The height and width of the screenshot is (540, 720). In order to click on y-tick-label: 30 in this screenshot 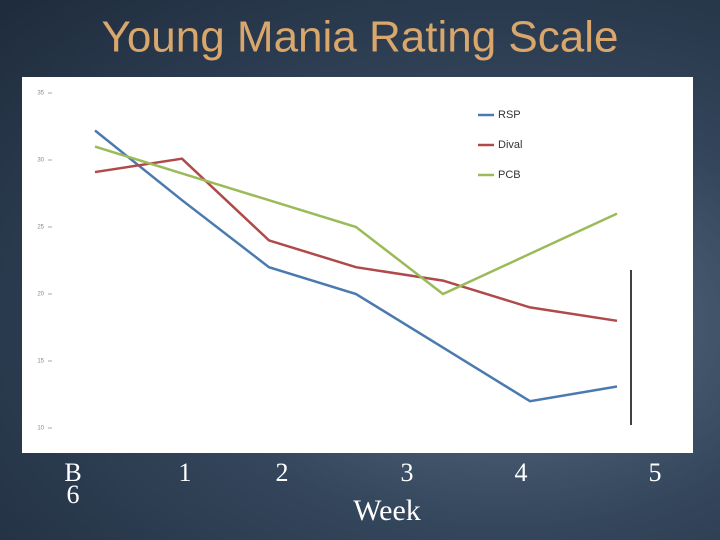, I will do `click(40, 161)`.